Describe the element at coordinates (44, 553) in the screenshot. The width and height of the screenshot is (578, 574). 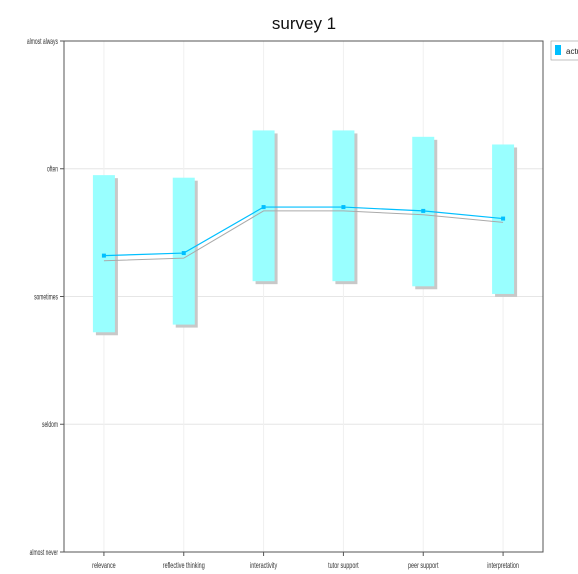
I see `y-tick-label: almost never` at that location.